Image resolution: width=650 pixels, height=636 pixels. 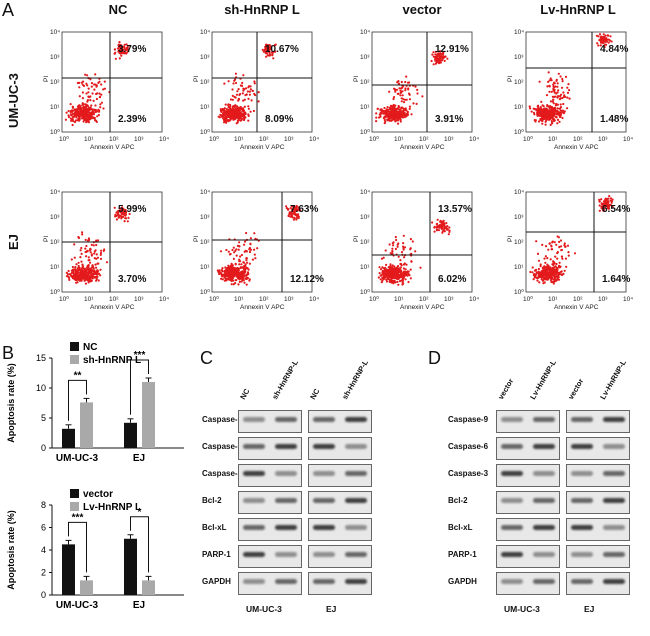 What do you see at coordinates (576, 389) in the screenshot?
I see `lane-label: vector` at bounding box center [576, 389].